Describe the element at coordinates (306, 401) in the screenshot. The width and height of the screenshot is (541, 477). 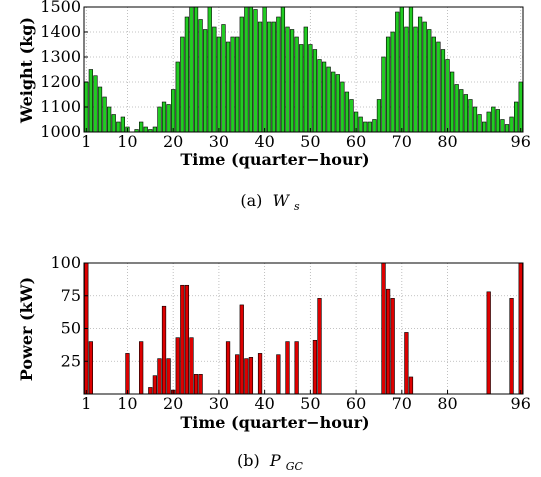
I see `chart-b-x-ticks: 1 10 20 30 40 50 60 70 80 96` at that location.